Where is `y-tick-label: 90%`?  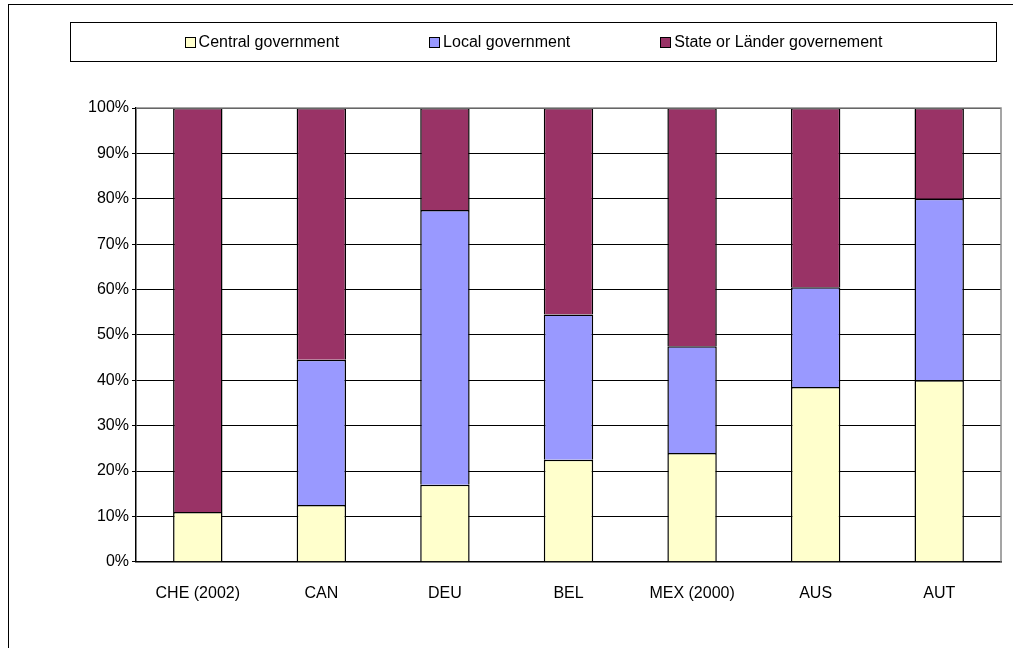 y-tick-label: 90% is located at coordinates (112, 152).